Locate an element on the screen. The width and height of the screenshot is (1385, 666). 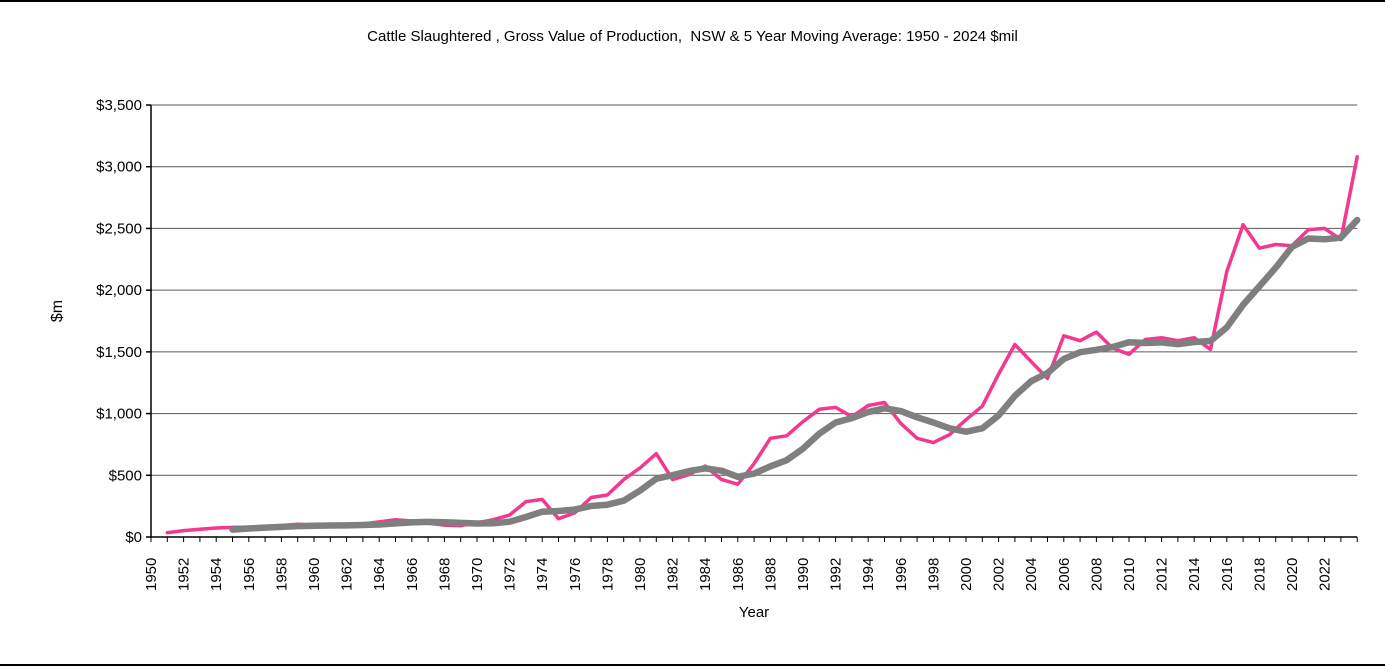
x-tick-label: 1950 is located at coordinates (151, 574).